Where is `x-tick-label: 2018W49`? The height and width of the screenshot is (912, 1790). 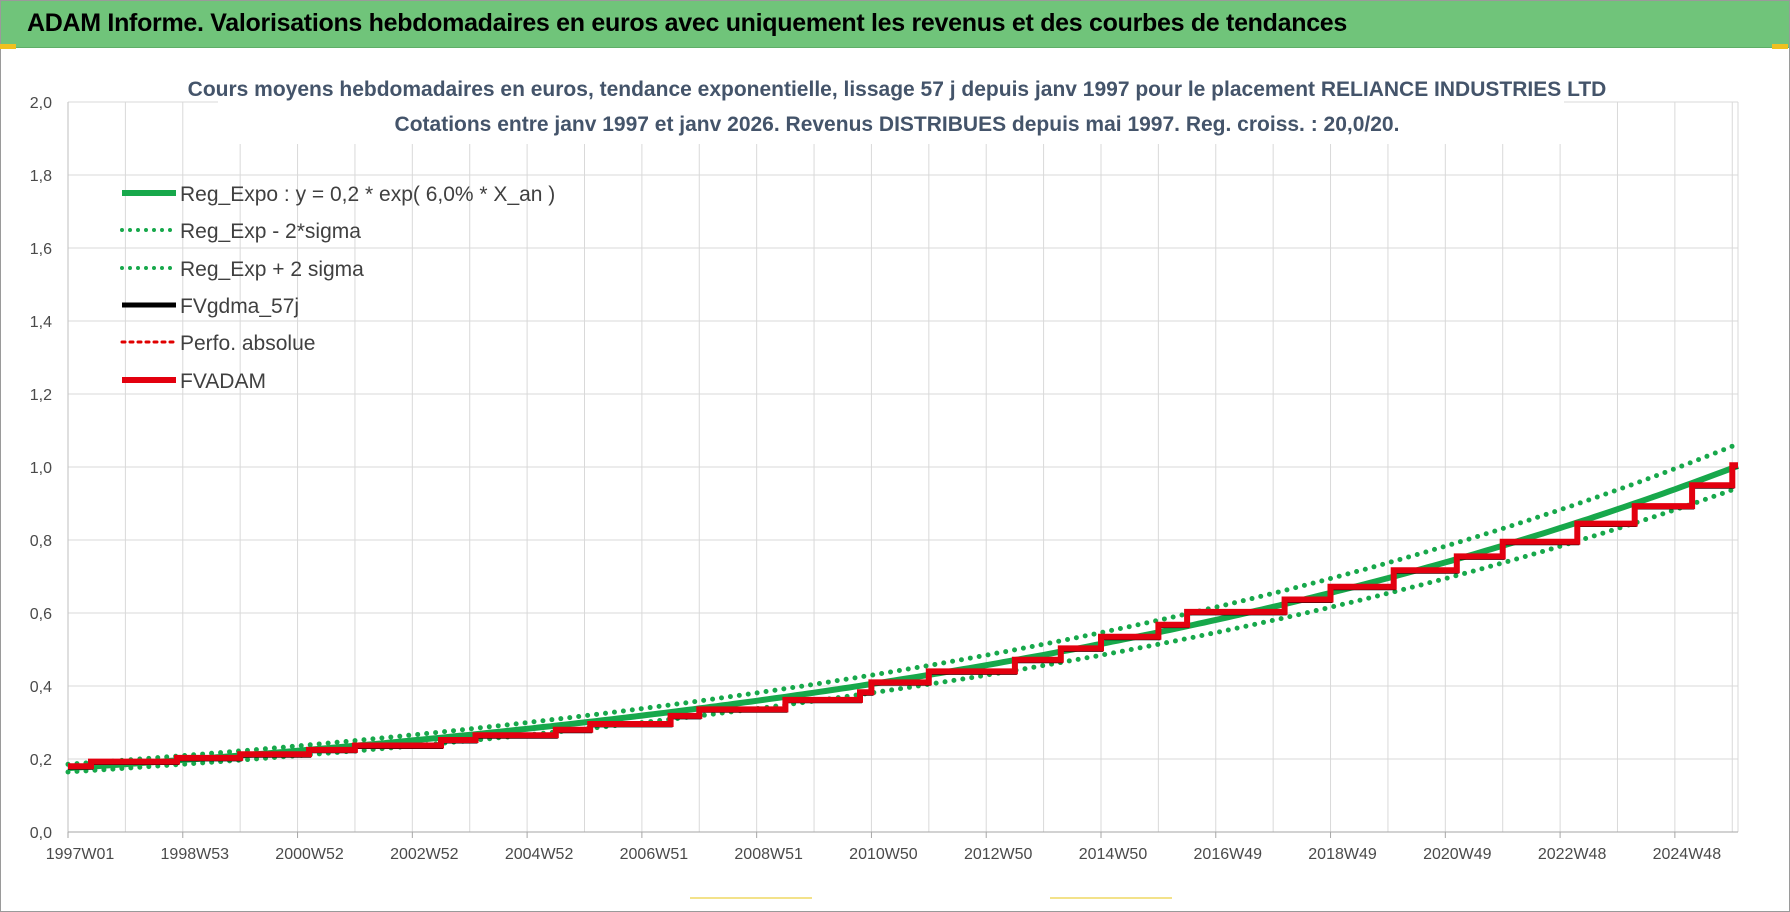 x-tick-label: 2018W49 is located at coordinates (1342, 854).